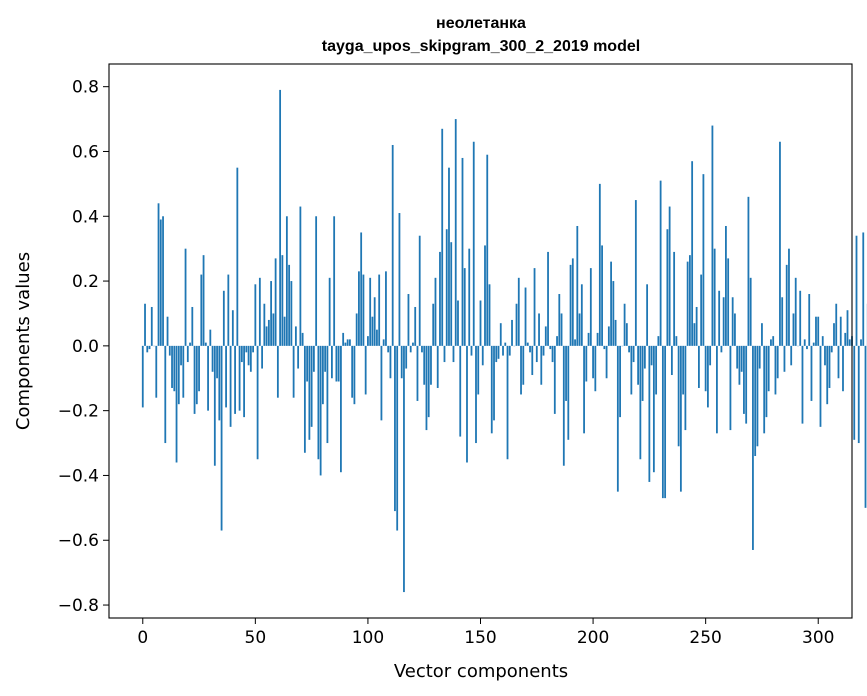 Image resolution: width=867 pixels, height=696 pixels. I want to click on x-axis-ticks: 0 50 100 150 200 250 300, so click(485, 633).